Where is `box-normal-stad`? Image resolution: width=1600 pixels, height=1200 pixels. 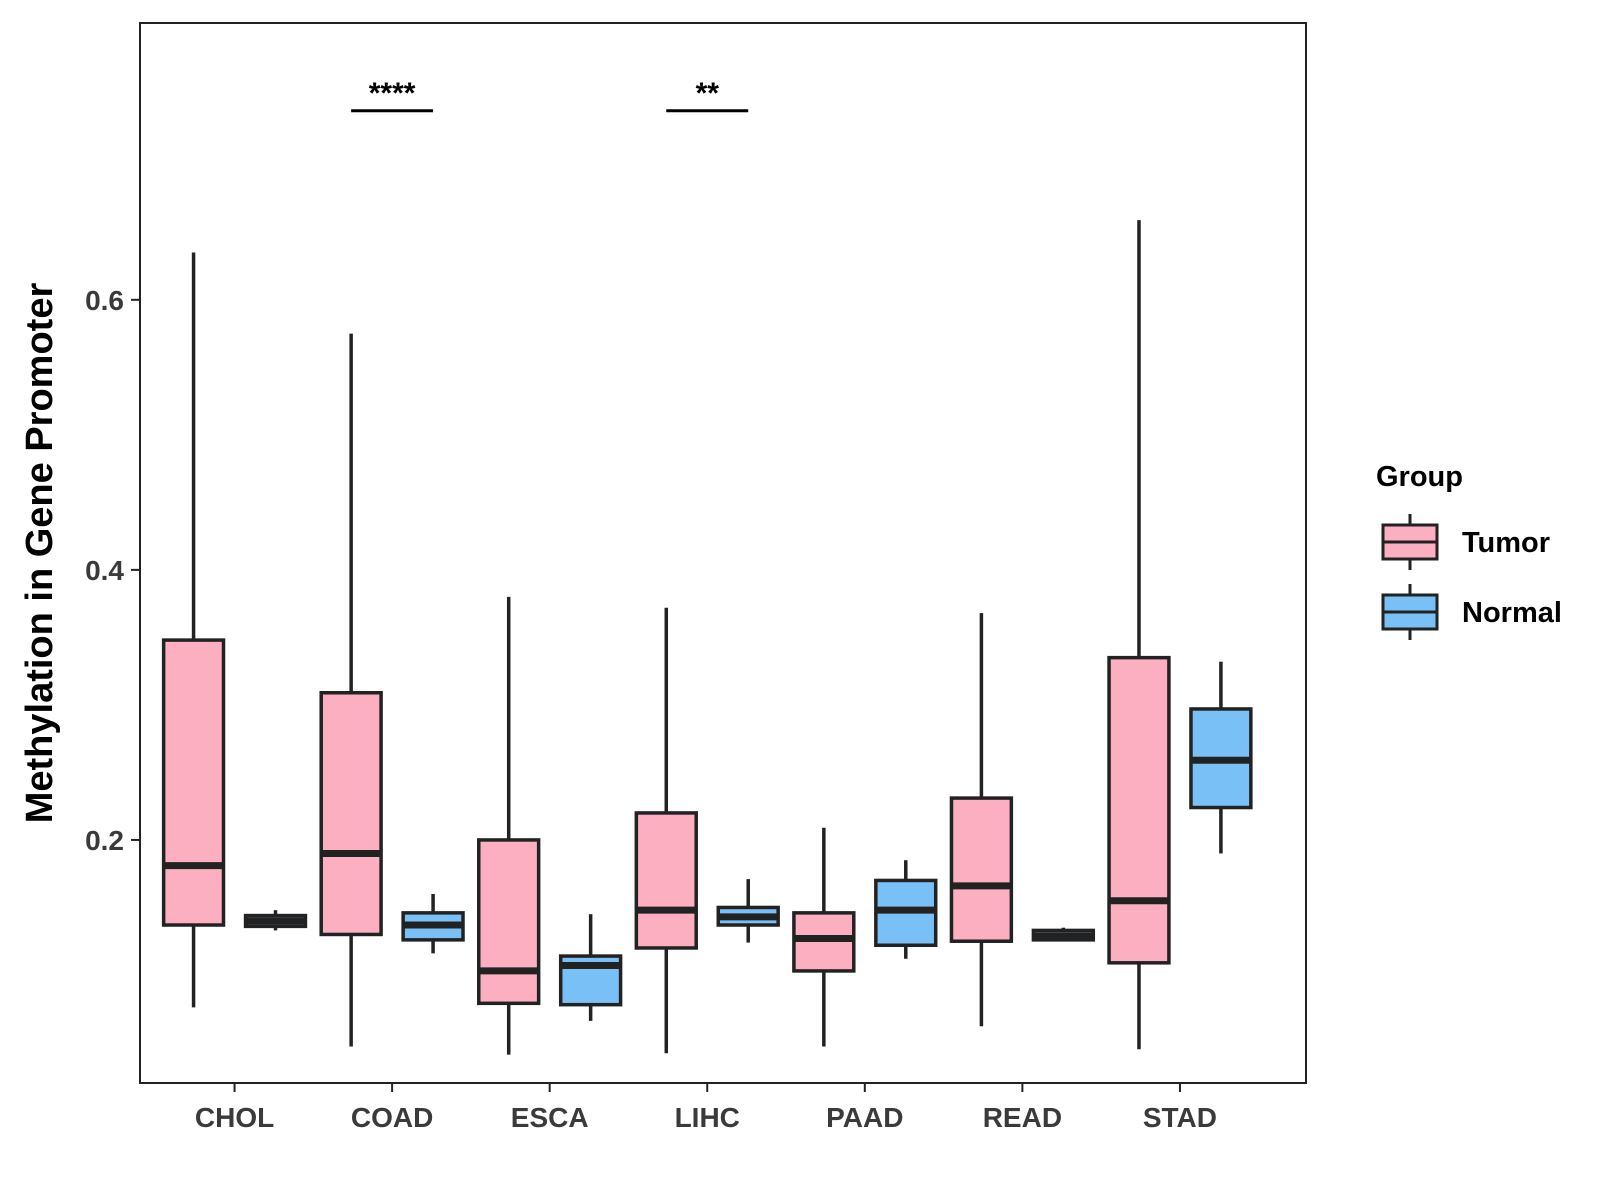 box-normal-stad is located at coordinates (1221, 757).